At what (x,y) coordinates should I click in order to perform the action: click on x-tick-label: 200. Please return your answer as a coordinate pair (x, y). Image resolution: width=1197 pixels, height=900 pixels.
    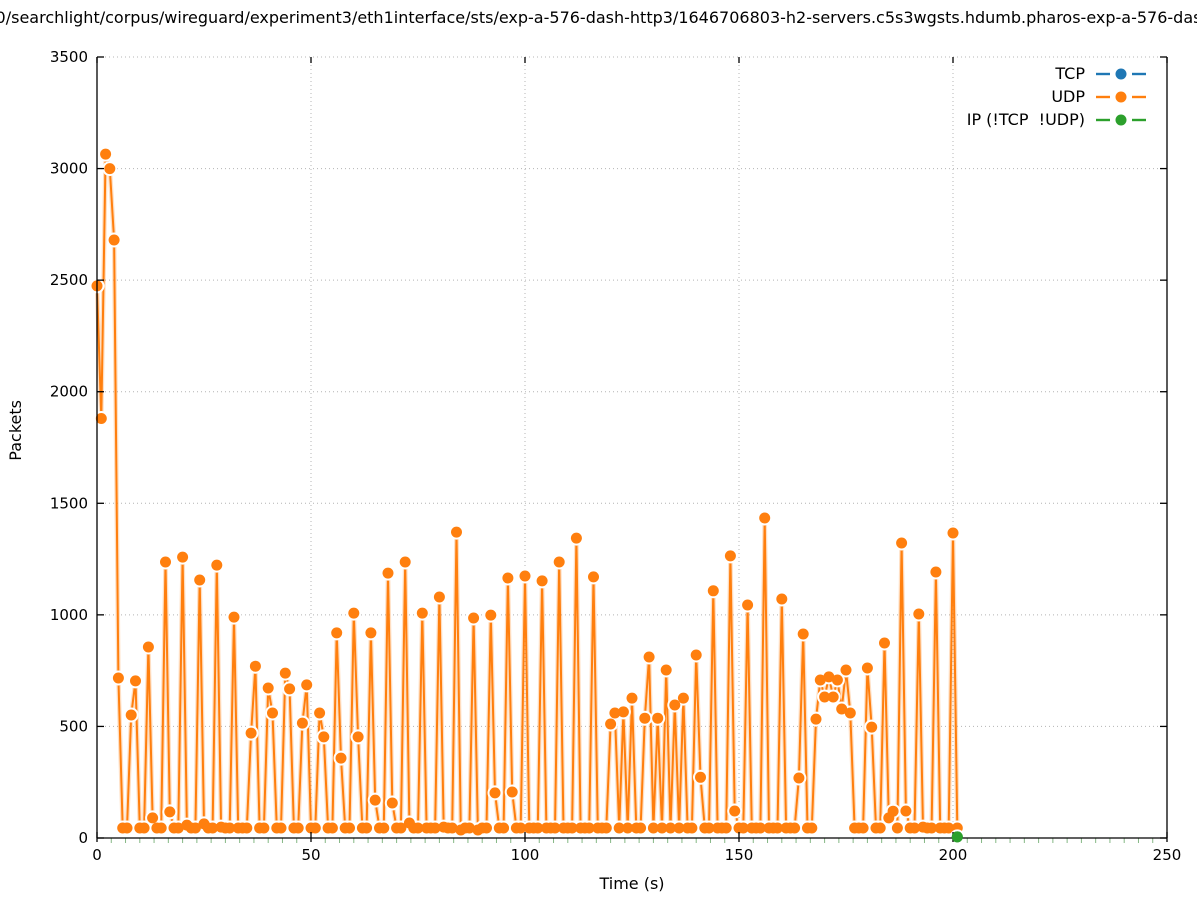
    Looking at the image, I should click on (953, 855).